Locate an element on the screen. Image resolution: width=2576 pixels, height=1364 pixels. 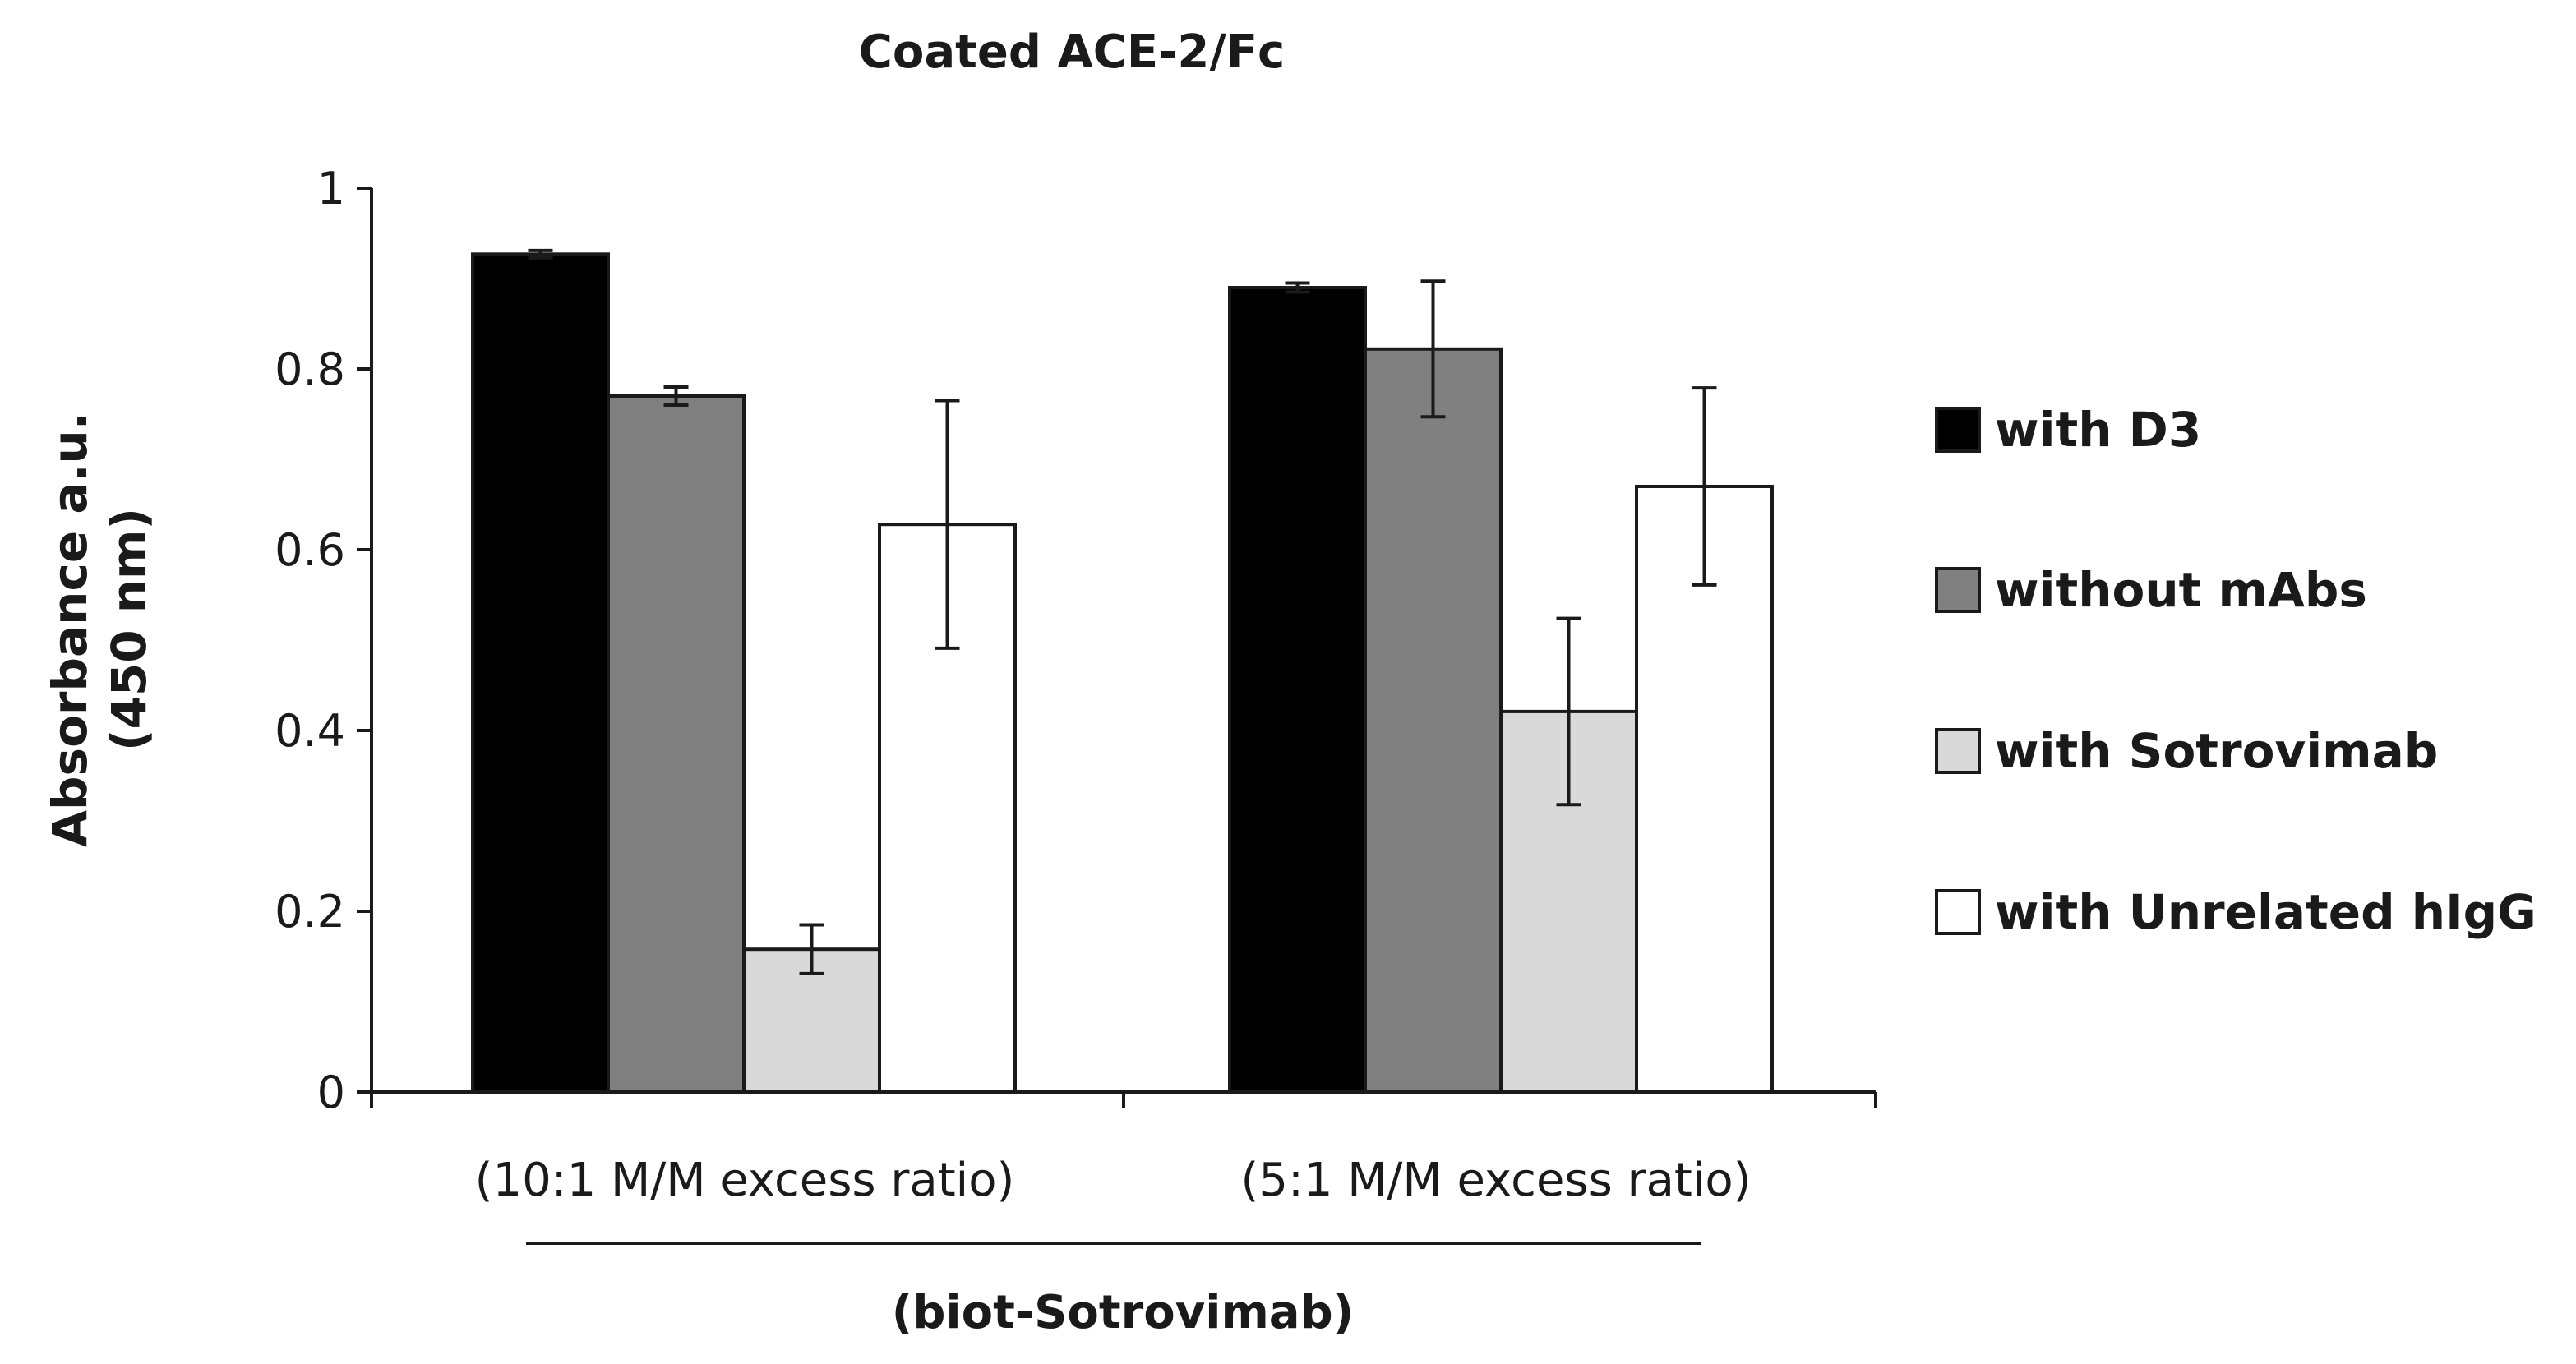
y-tick-label-2: 0.4 is located at coordinates (310, 731).